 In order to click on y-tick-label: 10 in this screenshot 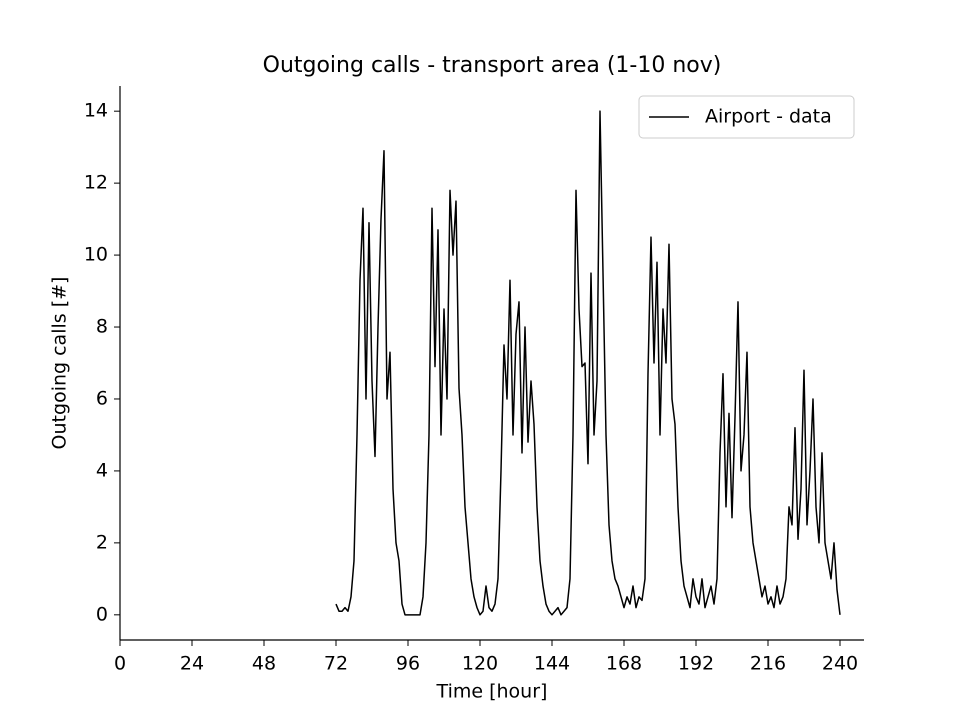, I will do `click(96, 255)`.